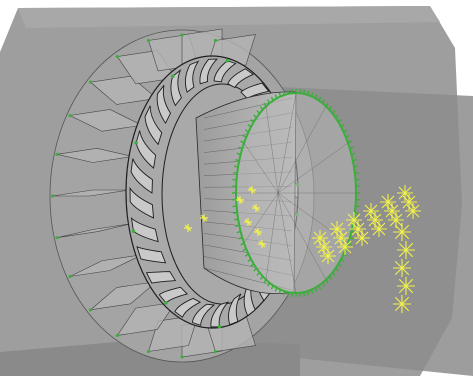  Describe the element at coordinates (366, 249) in the screenshot. I see `marker-grid` at that location.